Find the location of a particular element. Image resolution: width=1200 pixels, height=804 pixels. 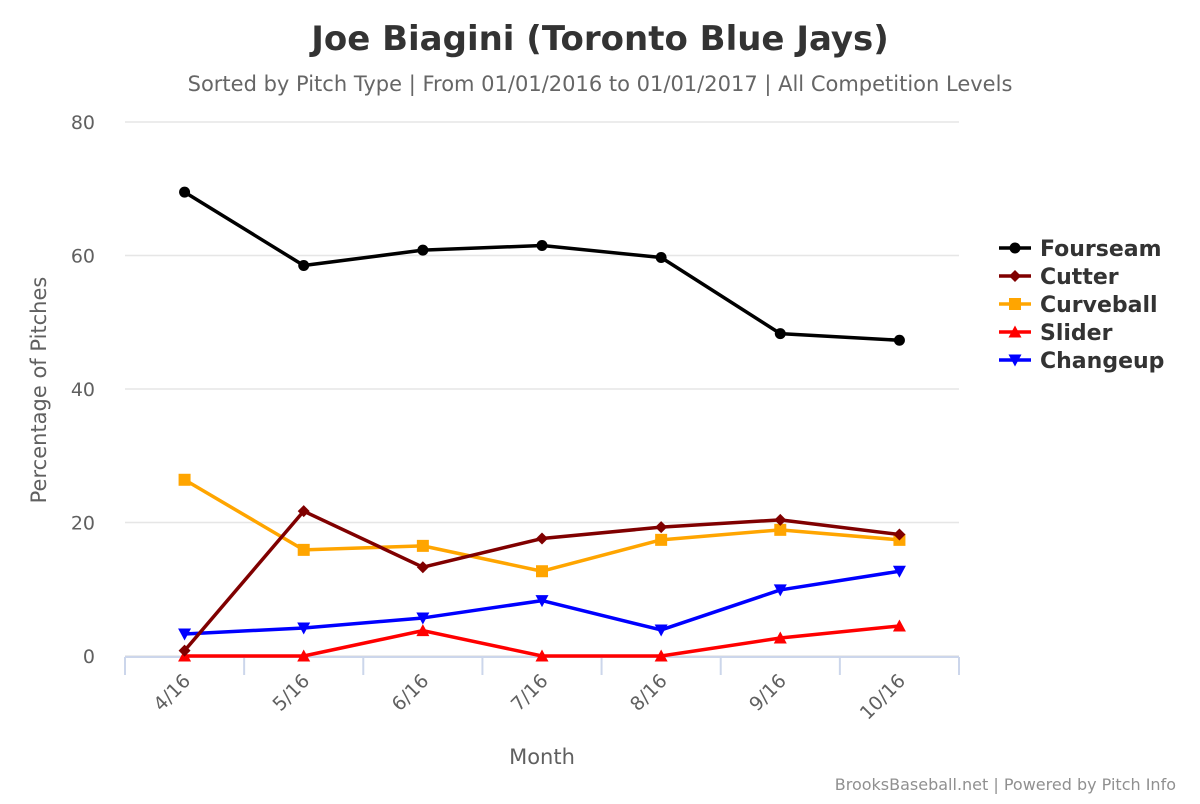

series-line-fourseam is located at coordinates (542, 266).